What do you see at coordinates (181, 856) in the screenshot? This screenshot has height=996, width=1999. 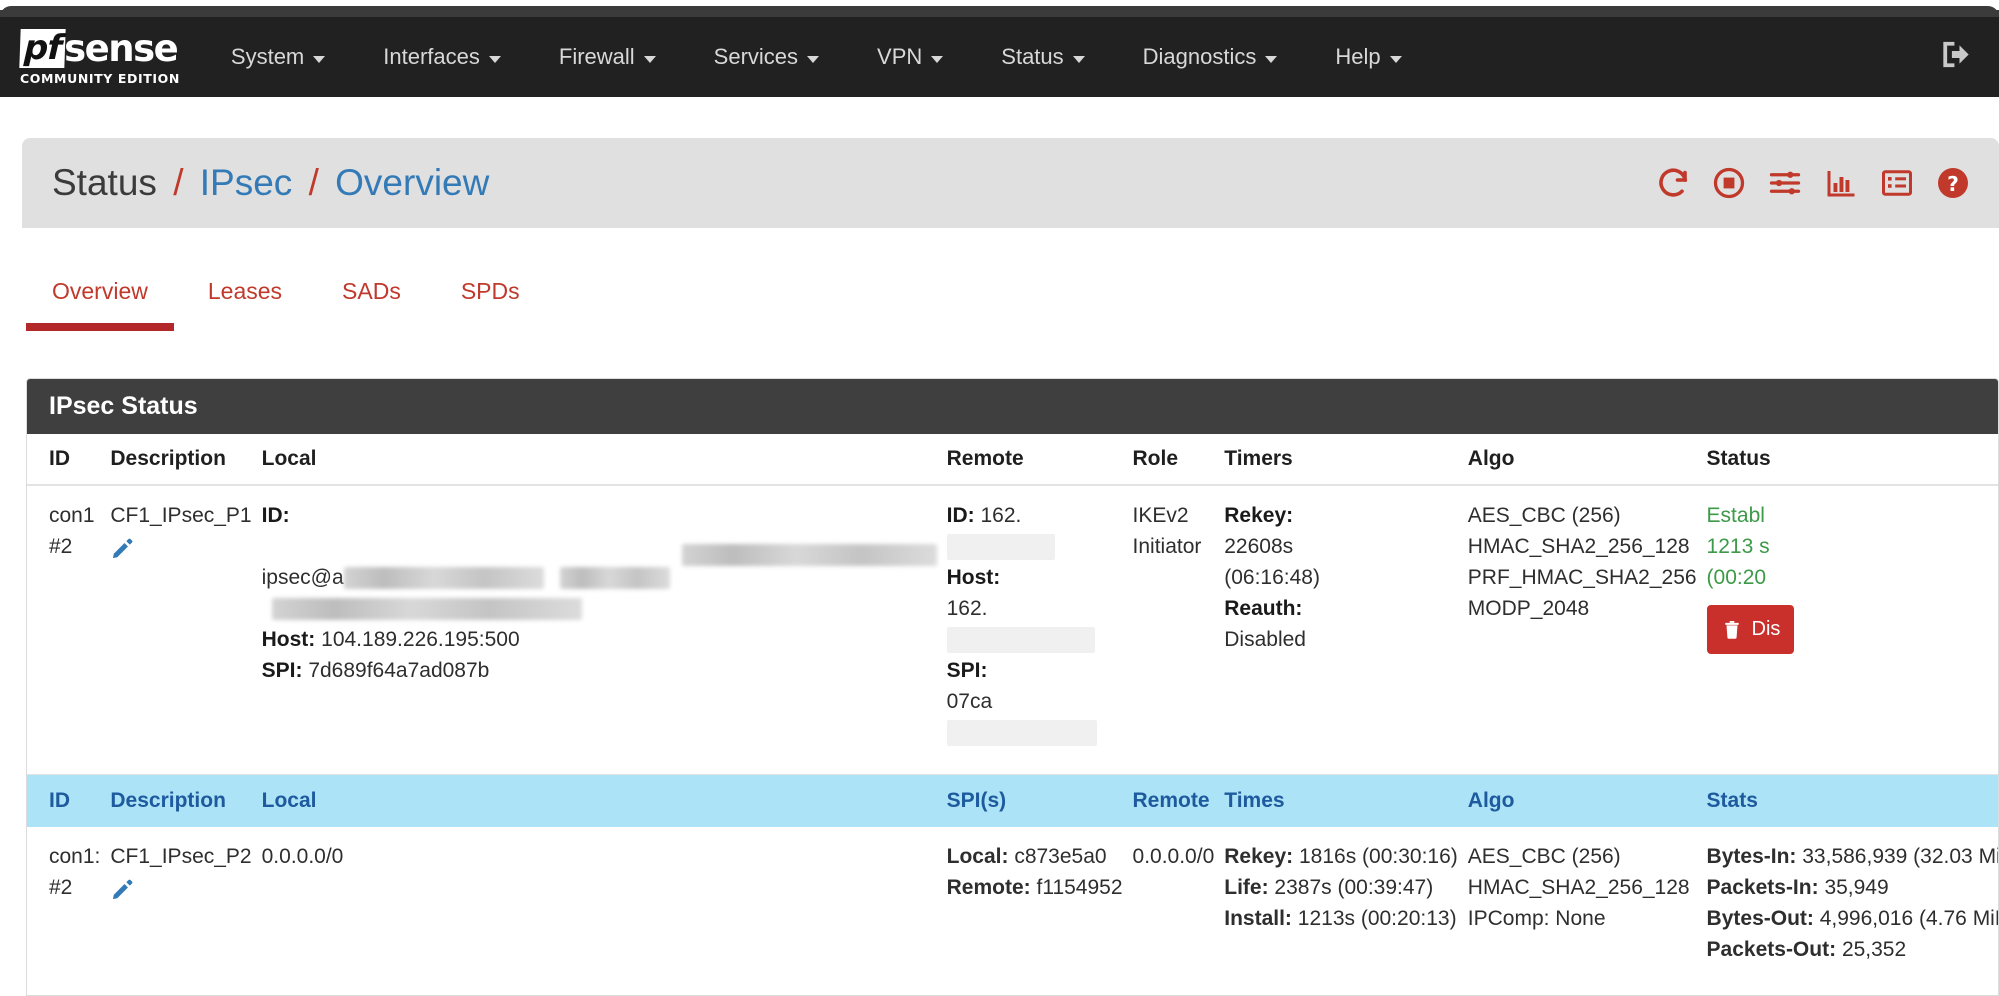 I see `p2-description-text: CF1_IPsec_P2` at bounding box center [181, 856].